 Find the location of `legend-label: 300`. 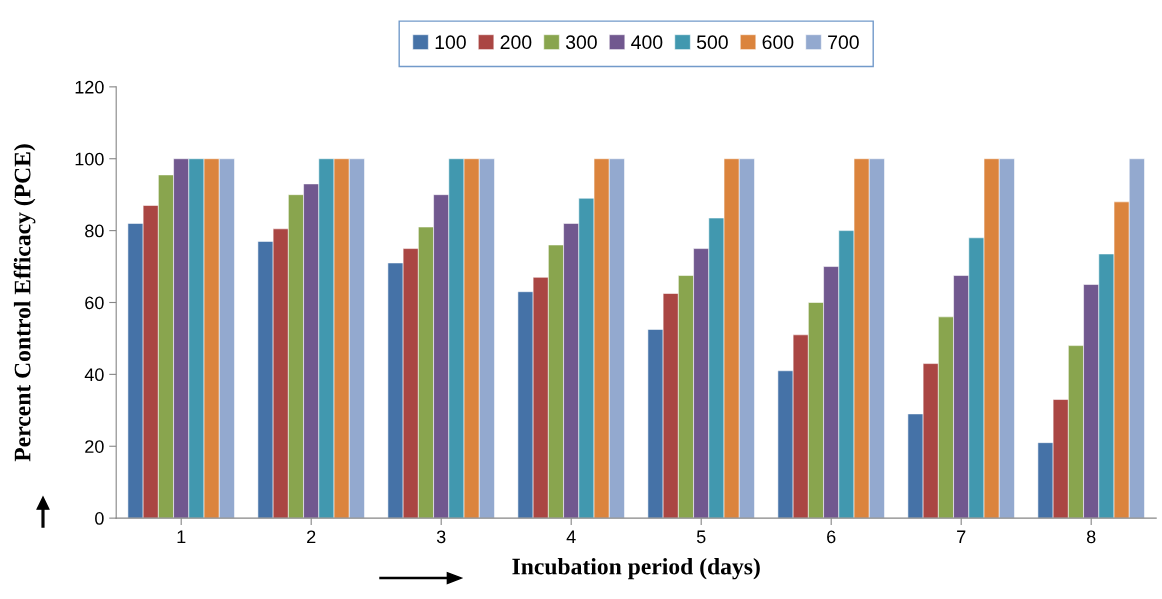

legend-label: 300 is located at coordinates (581, 42).